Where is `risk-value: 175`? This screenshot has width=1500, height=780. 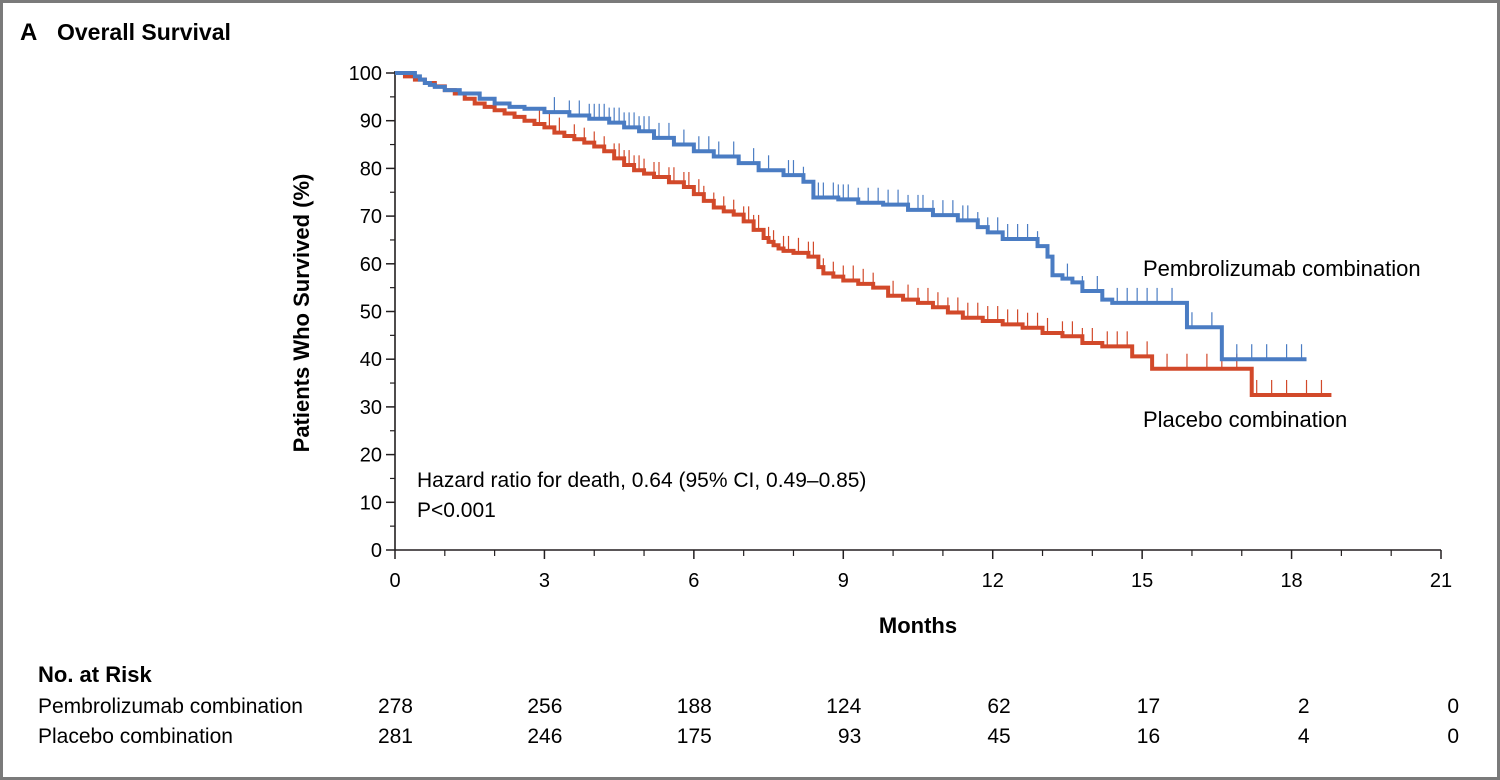
risk-value: 175 is located at coordinates (694, 736).